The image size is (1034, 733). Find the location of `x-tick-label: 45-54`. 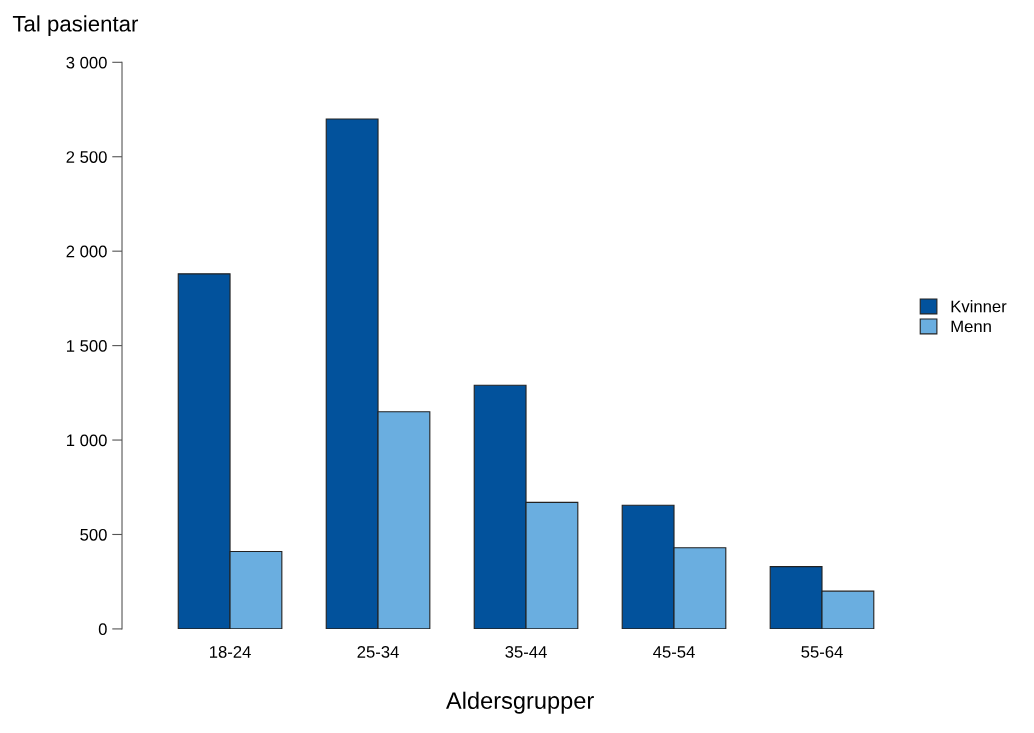

x-tick-label: 45-54 is located at coordinates (674, 652).